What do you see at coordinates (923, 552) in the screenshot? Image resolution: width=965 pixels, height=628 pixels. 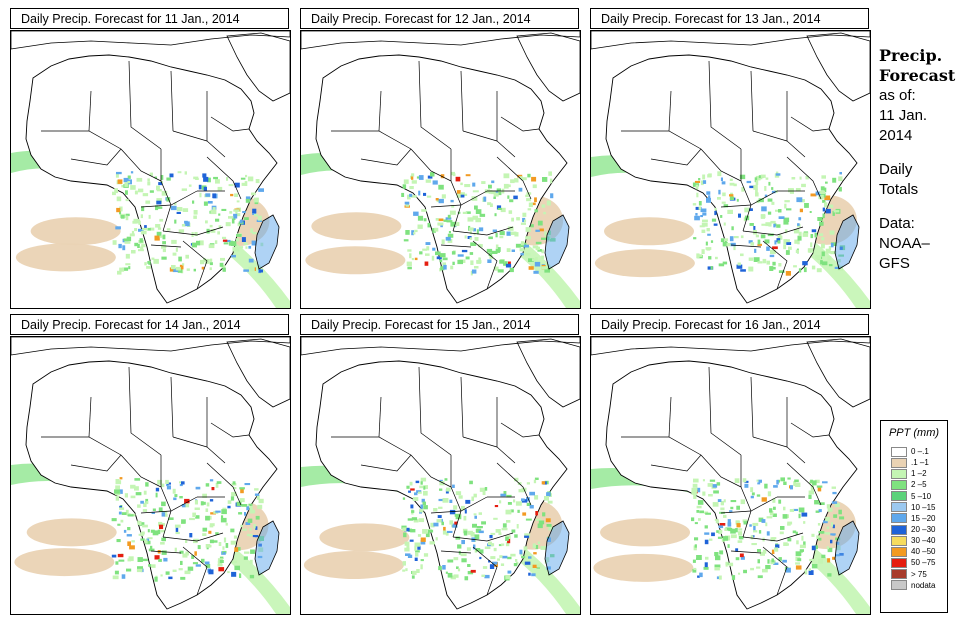 I see `legend-label: 40 –50` at bounding box center [923, 552].